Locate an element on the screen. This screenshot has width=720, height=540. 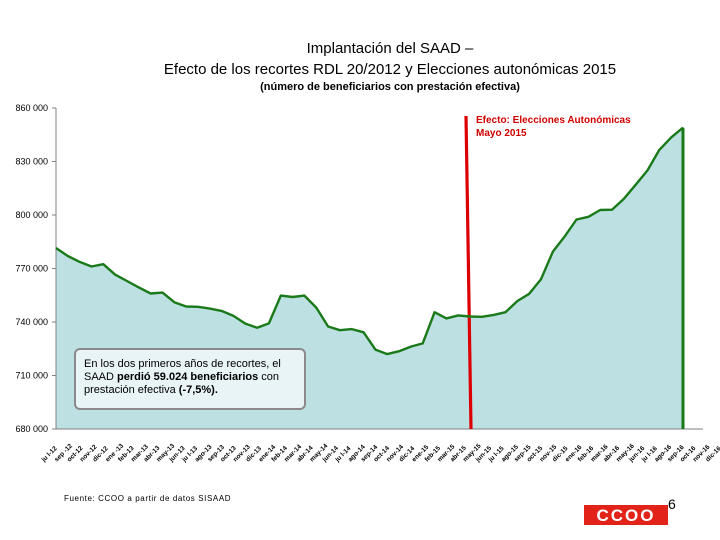
y-tick-label: 770 000 is located at coordinates (31, 269).